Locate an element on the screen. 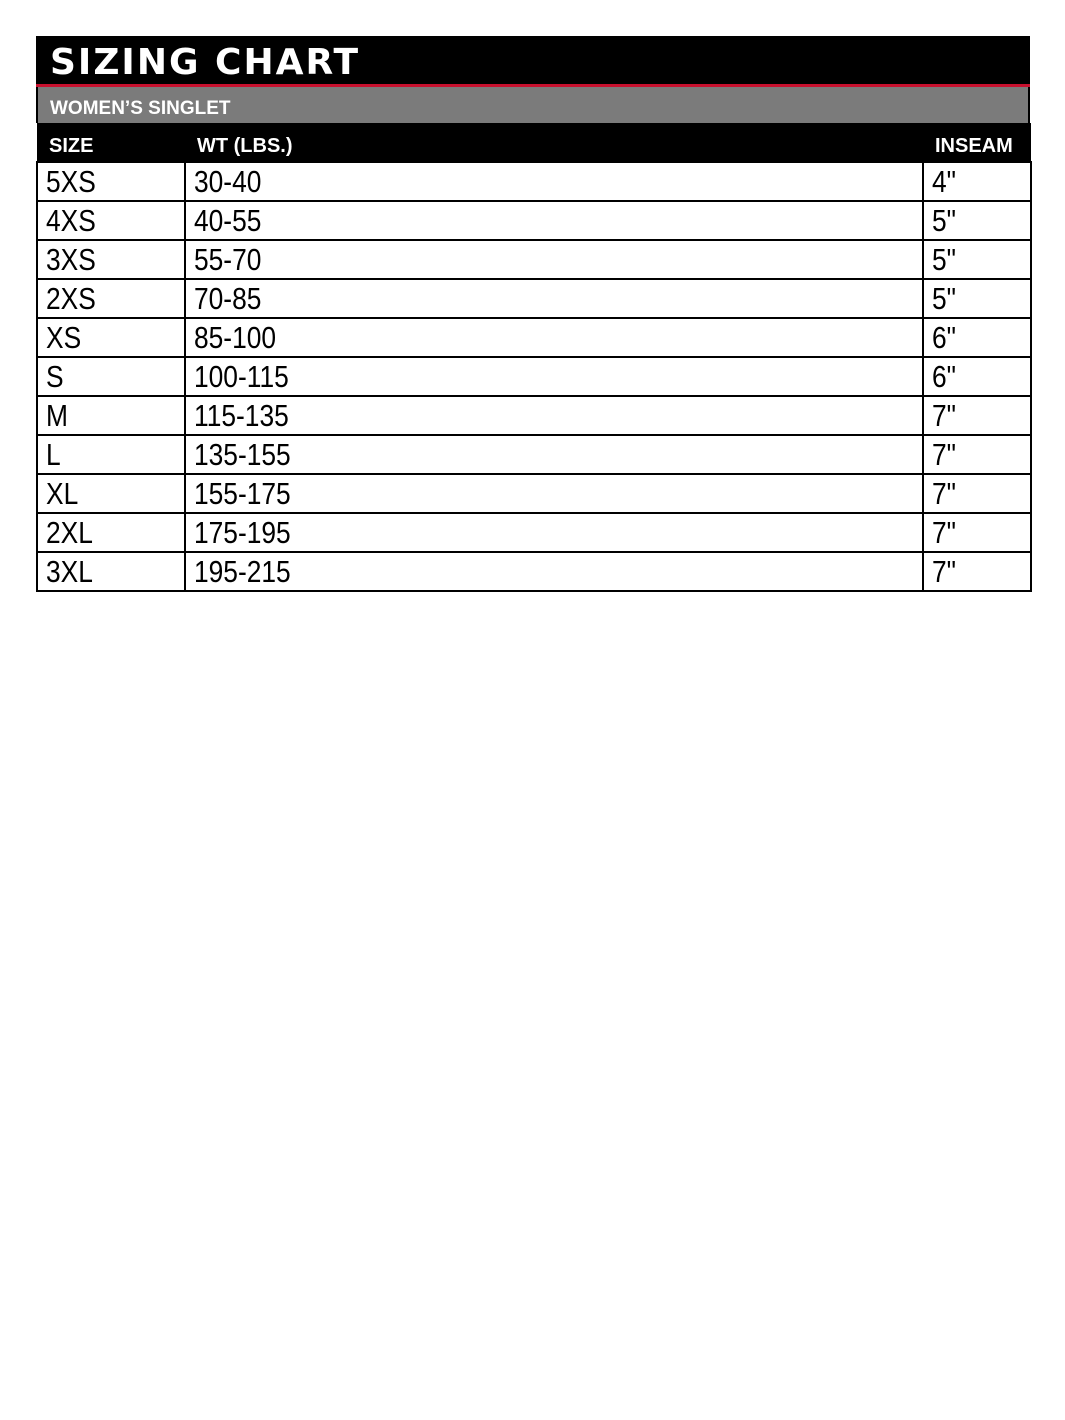 This screenshot has height=1420, width=1065. table-row: XS 85-100 6" is located at coordinates (534, 337).